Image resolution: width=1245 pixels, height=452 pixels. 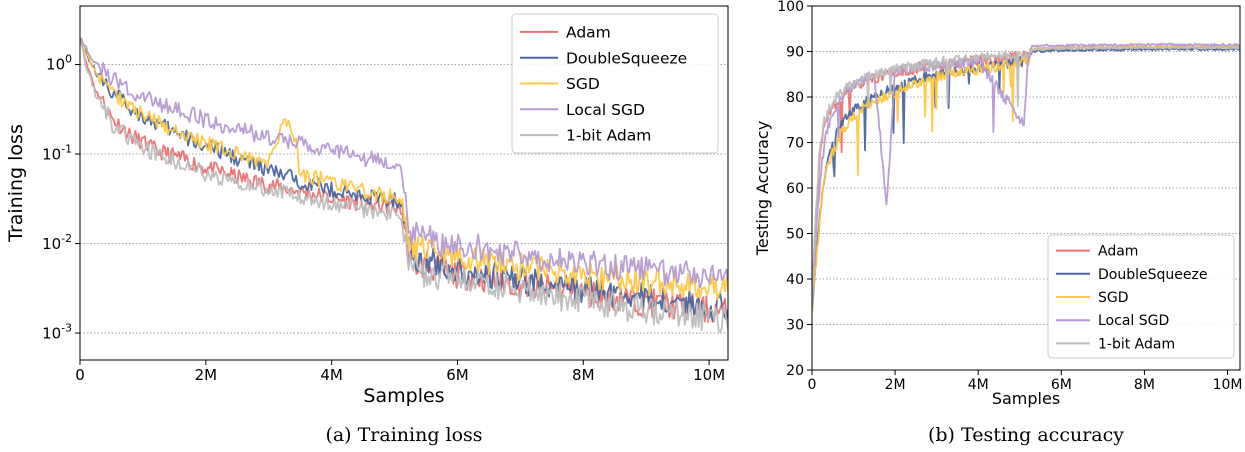 I want to click on y-tick-label: 30, so click(x=795, y=325).